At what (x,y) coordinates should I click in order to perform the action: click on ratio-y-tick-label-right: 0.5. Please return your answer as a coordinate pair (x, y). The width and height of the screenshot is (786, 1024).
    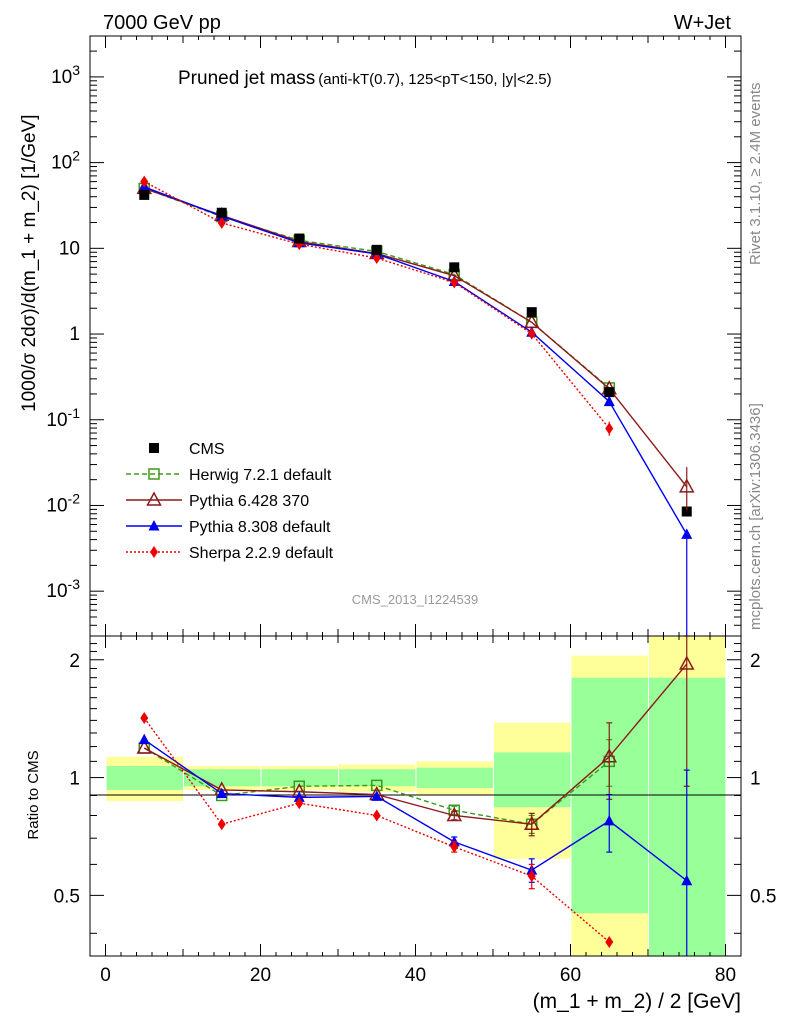
    Looking at the image, I should click on (763, 896).